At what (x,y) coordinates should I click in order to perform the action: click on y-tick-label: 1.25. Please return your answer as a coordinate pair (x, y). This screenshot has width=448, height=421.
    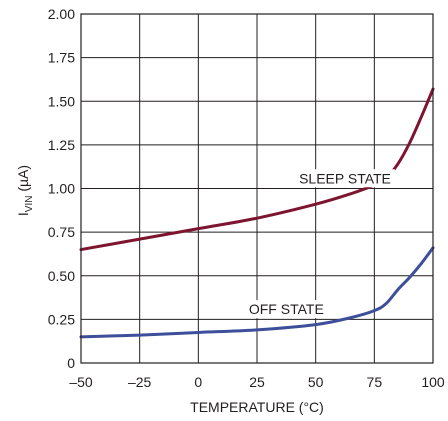
    Looking at the image, I should click on (61, 145).